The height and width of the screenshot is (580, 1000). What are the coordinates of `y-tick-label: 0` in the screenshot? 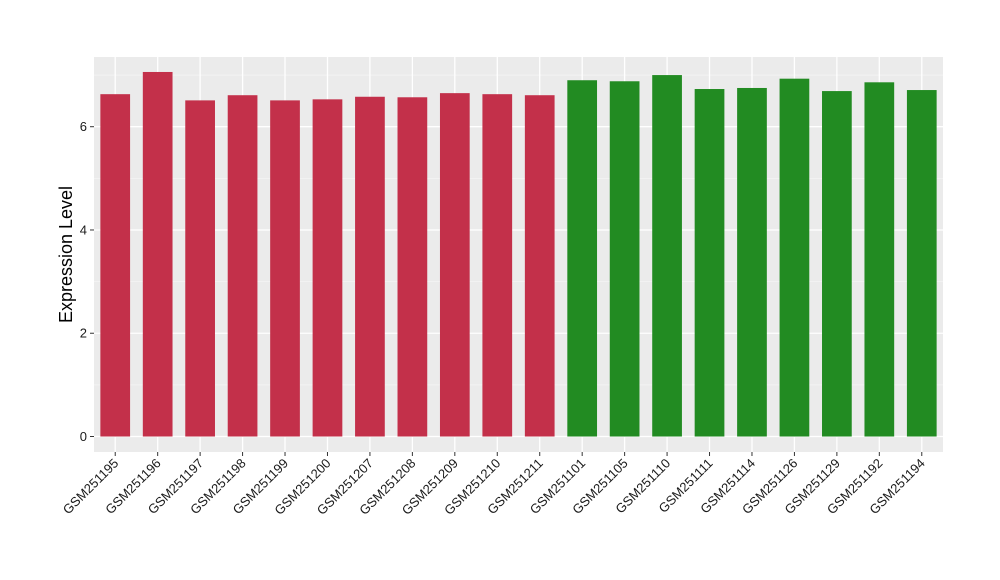 It's located at (83, 436).